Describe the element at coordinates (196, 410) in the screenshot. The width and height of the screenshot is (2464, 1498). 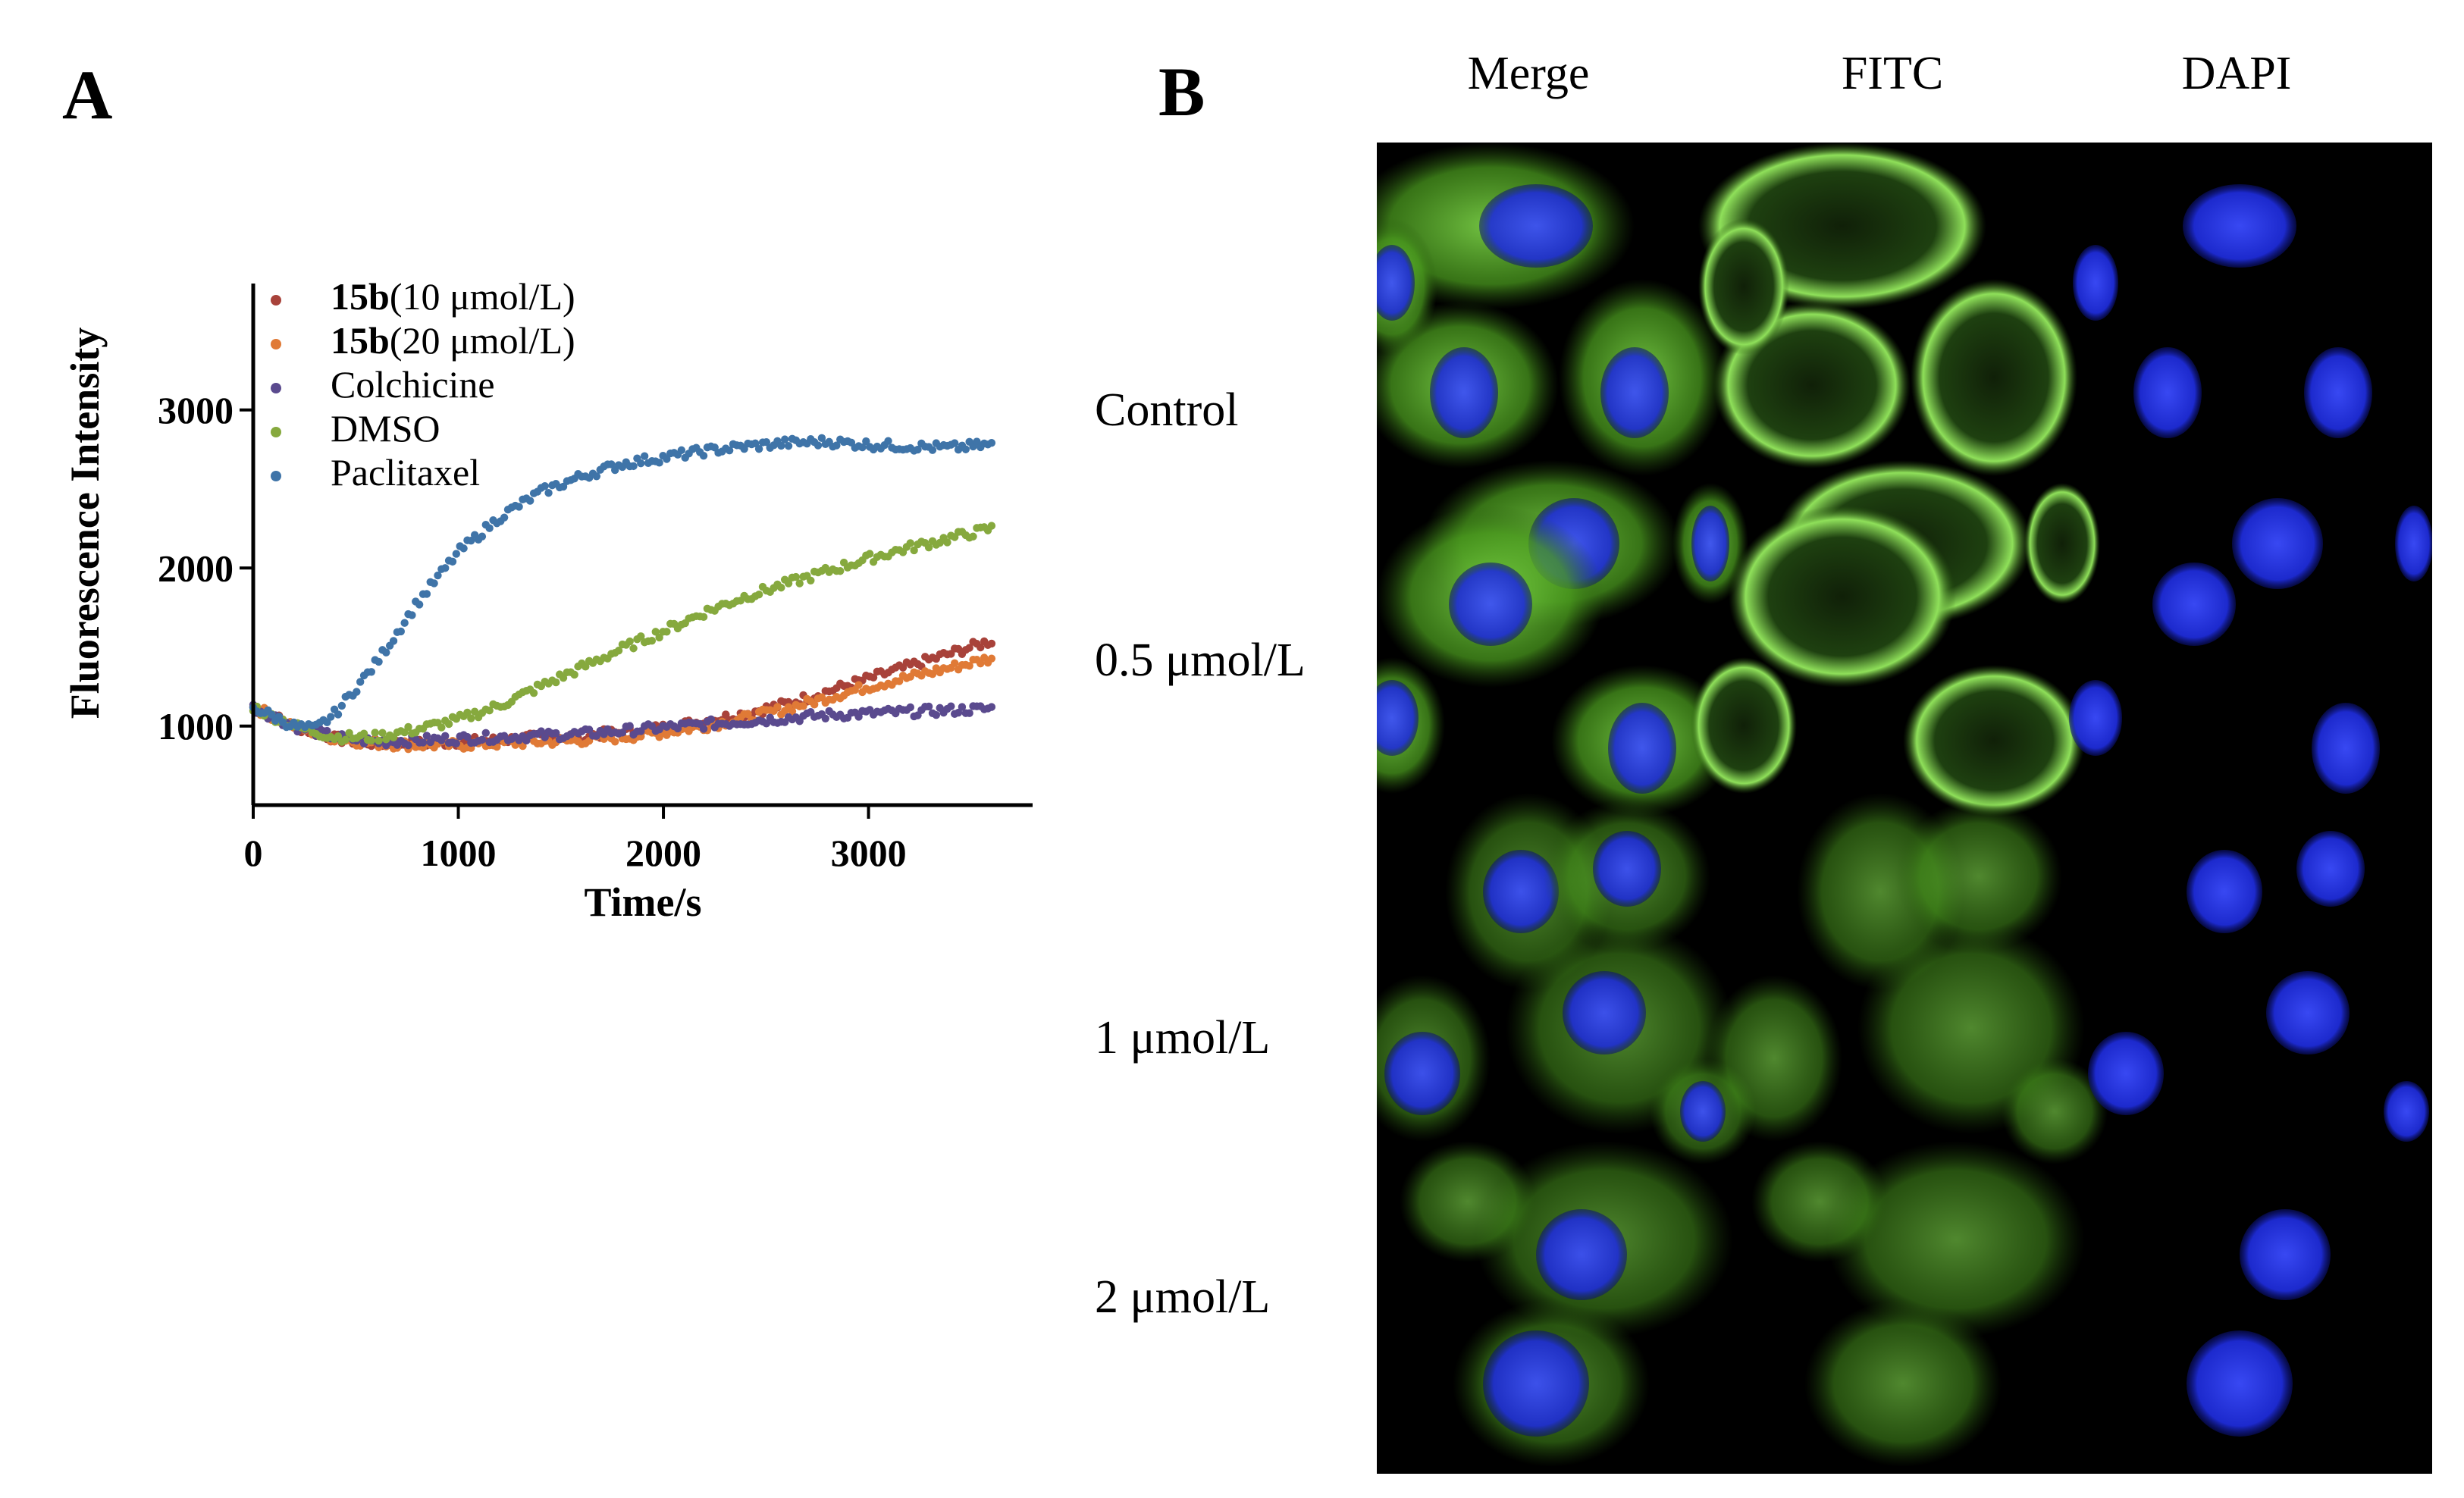
I see `y-tick-label: 3000` at that location.